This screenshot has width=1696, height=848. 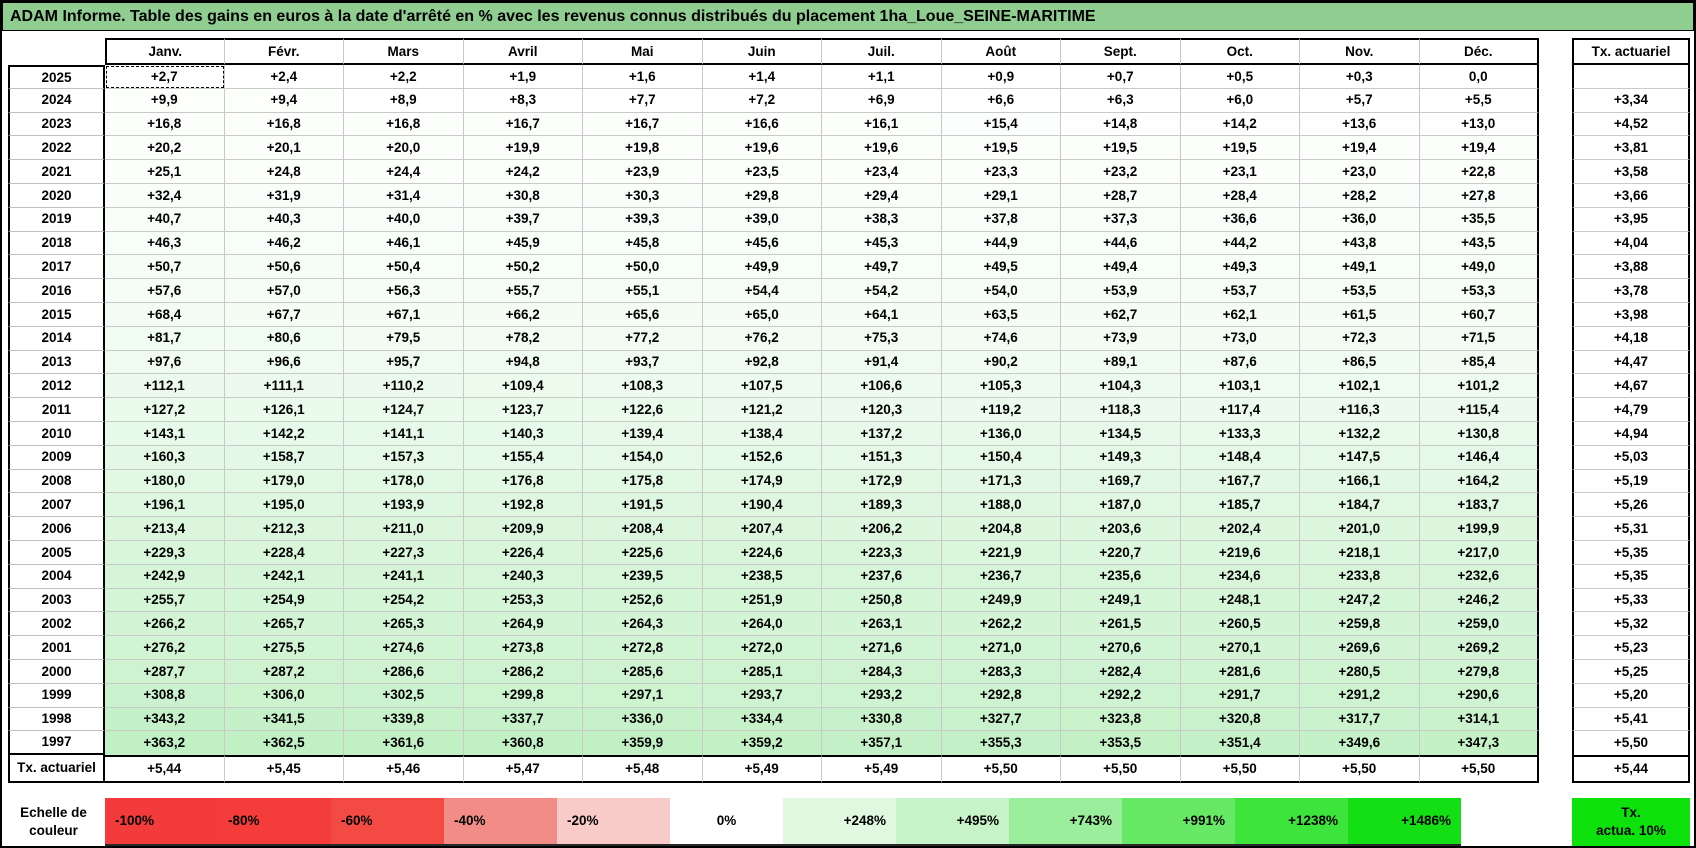 What do you see at coordinates (523, 314) in the screenshot?
I see `gain-cell: +66,2` at bounding box center [523, 314].